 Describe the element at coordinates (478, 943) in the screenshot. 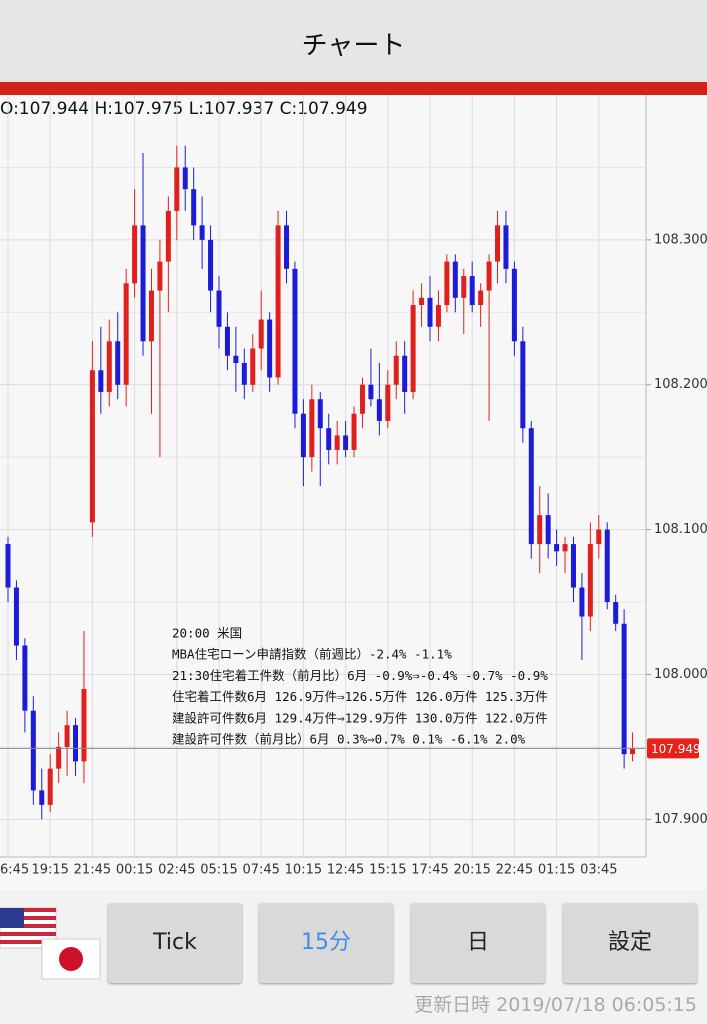

I see `day-button: 日` at that location.